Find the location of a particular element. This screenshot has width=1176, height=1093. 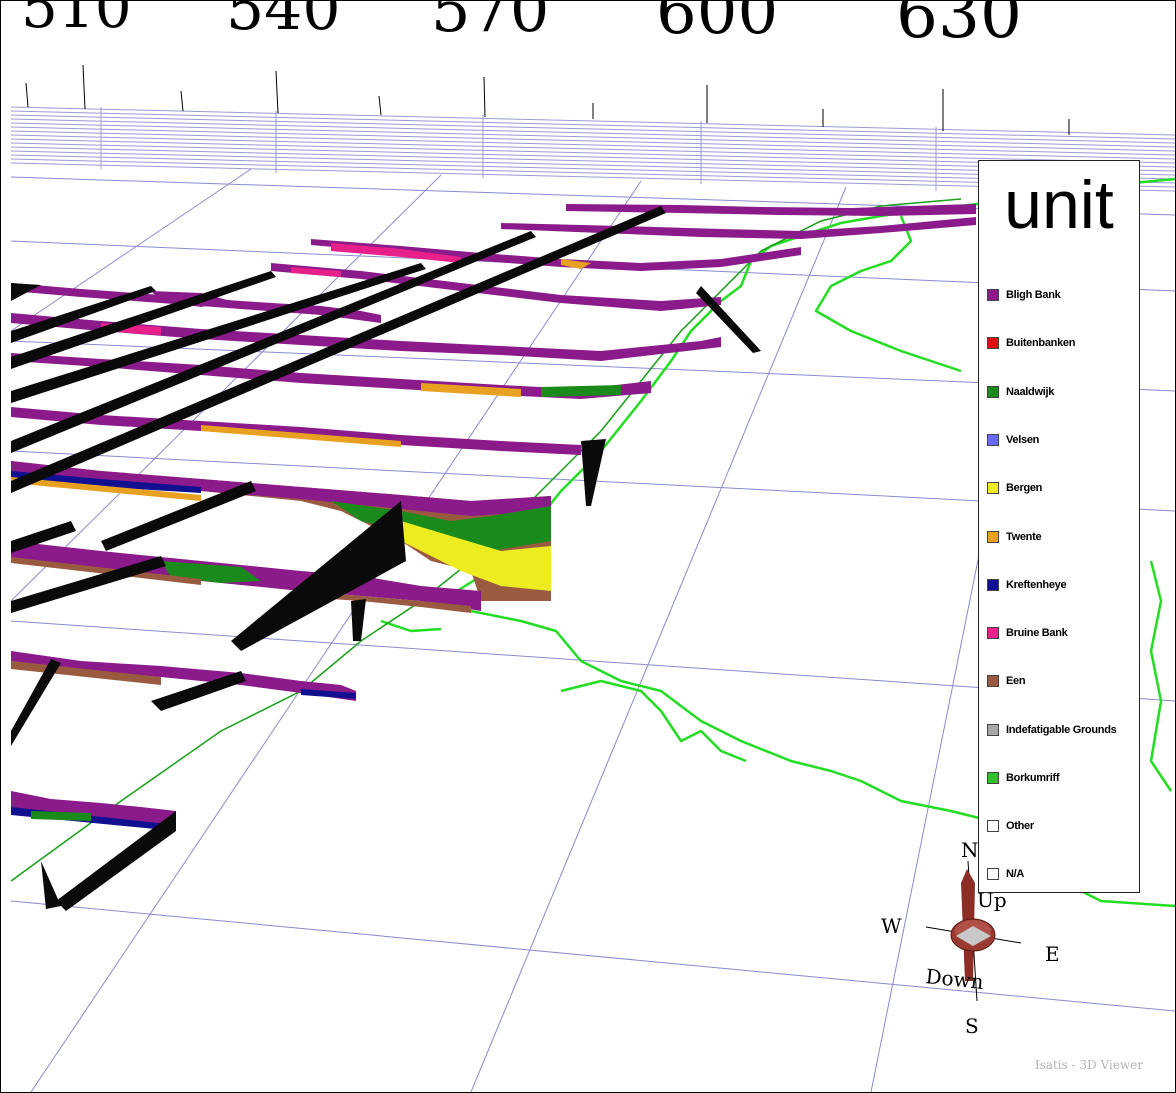

legend-item-een: Een is located at coordinates (1006, 681).